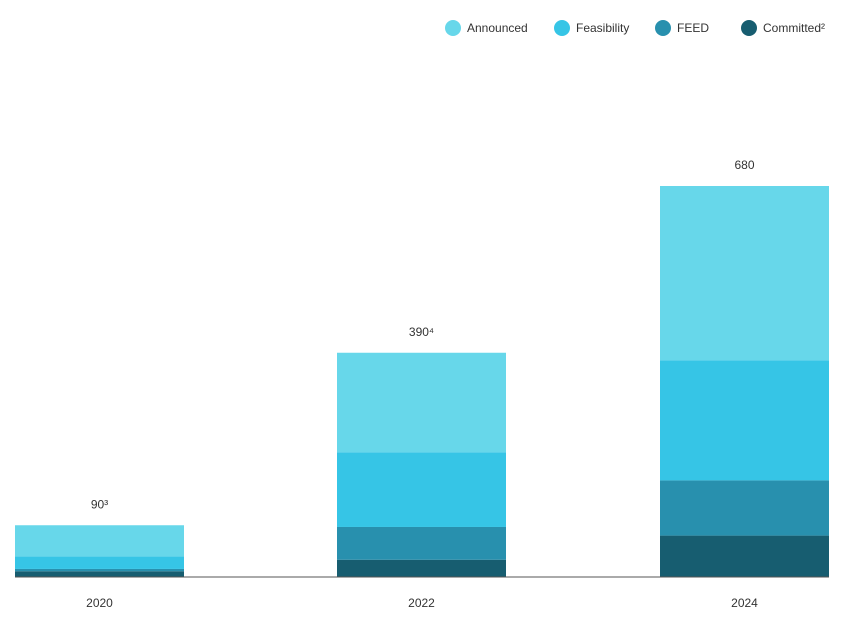 The image size is (846, 620). I want to click on total-label: 390⁴, so click(421, 332).